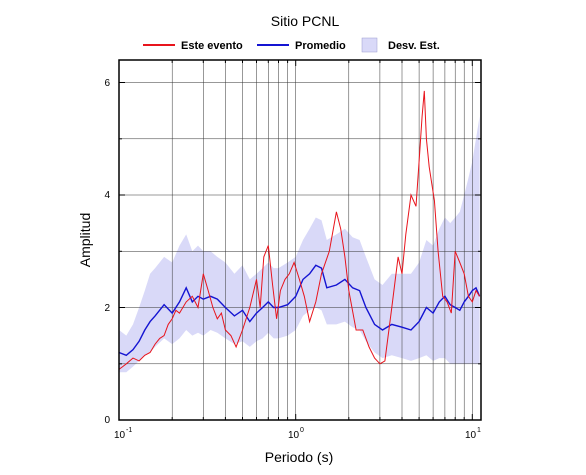 Image resolution: width=586 pixels, height=475 pixels. Describe the element at coordinates (107, 195) in the screenshot. I see `y-tick-label: 4` at that location.